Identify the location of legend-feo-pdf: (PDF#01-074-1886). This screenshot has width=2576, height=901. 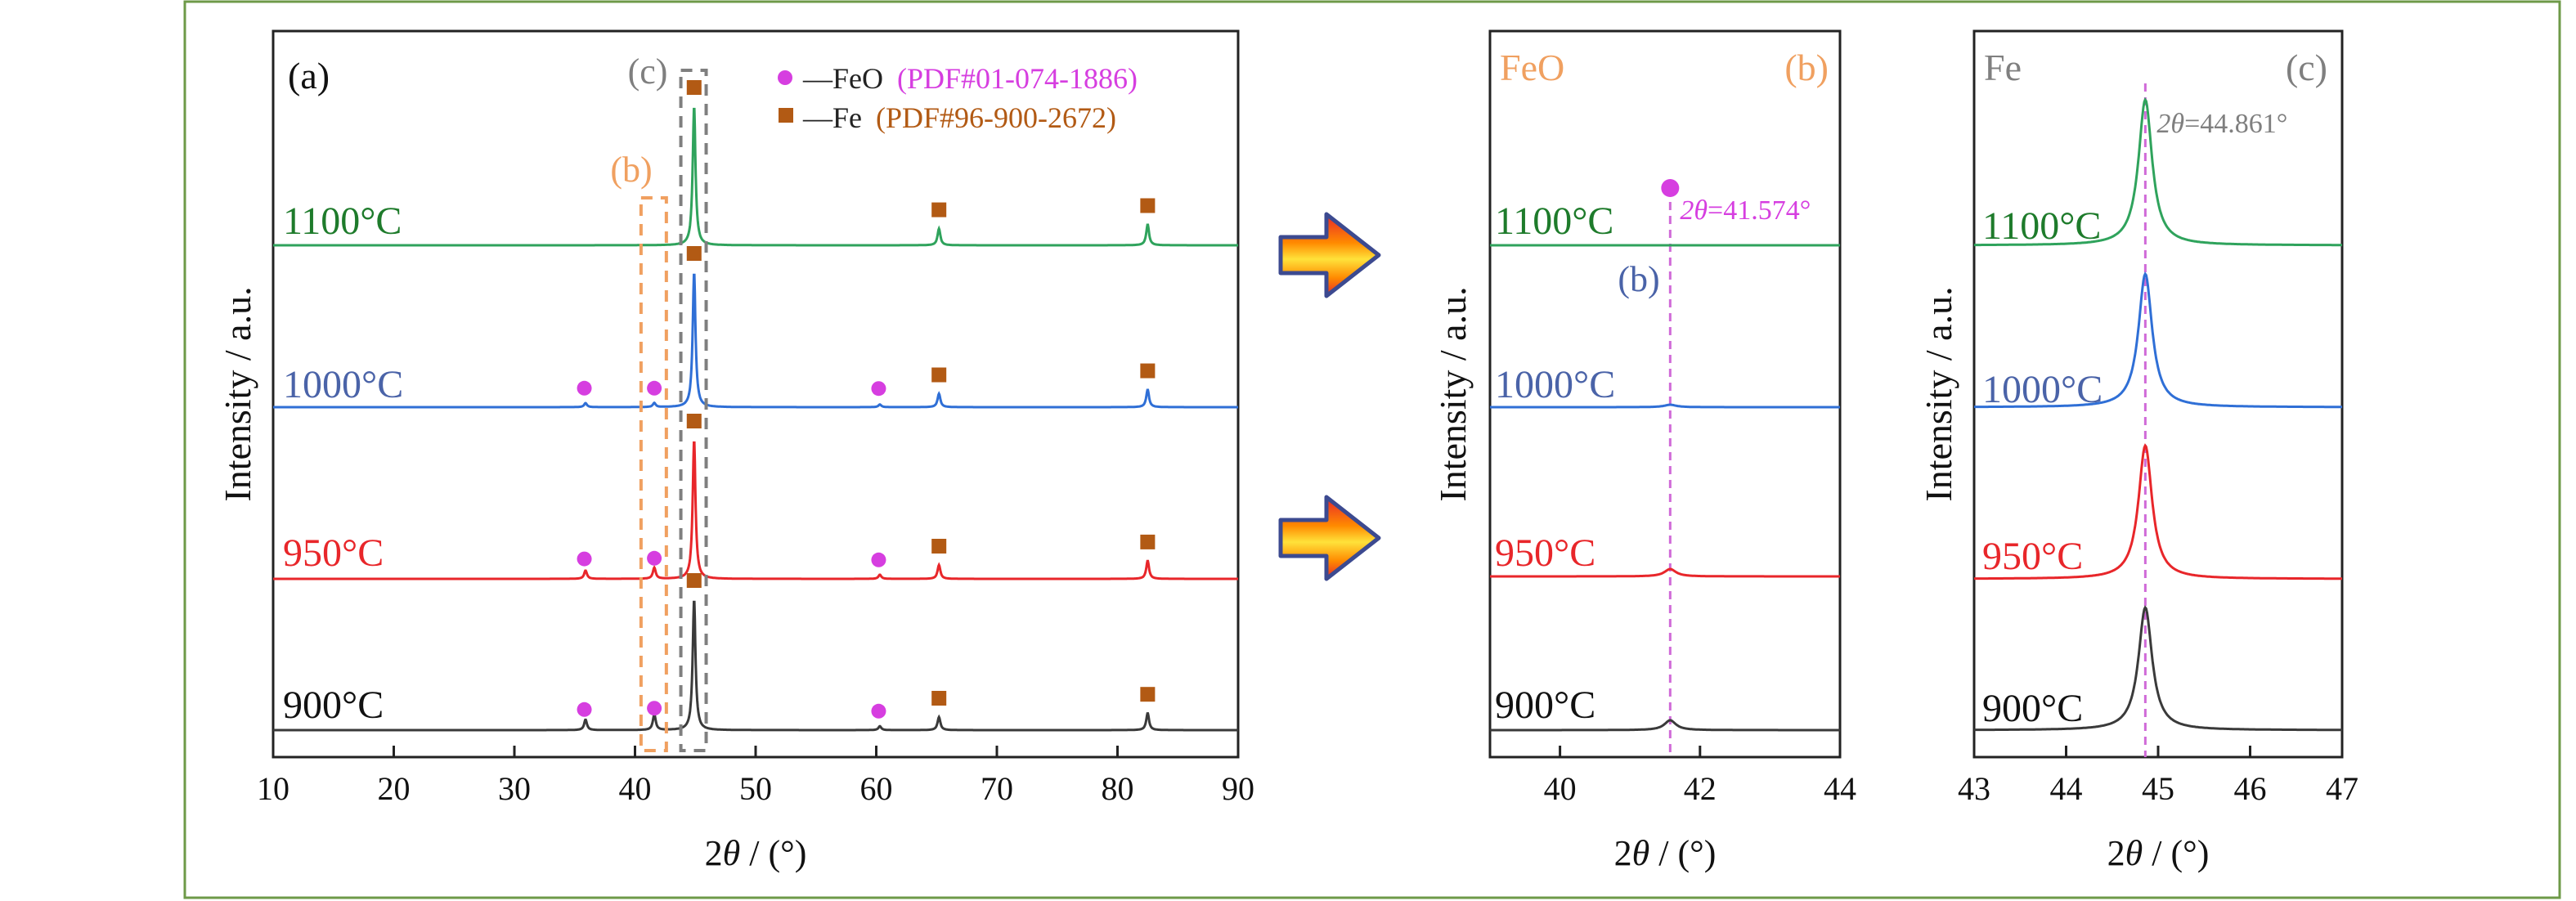
(1017, 78).